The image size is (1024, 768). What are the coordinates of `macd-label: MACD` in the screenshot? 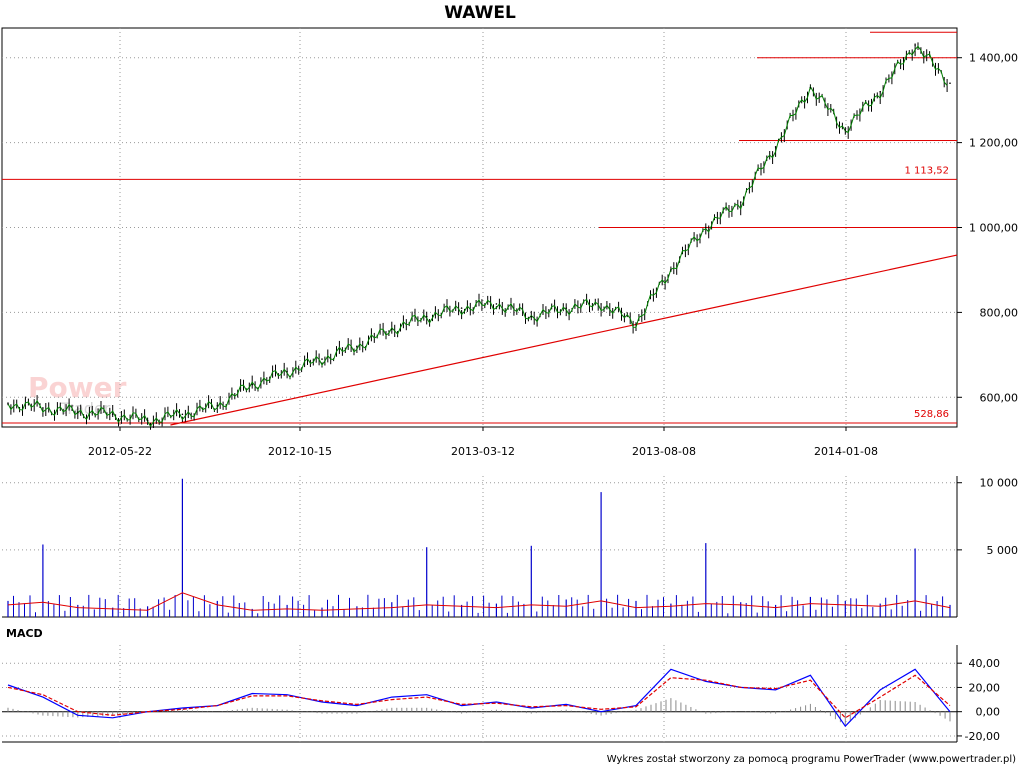 It's located at (24, 633).